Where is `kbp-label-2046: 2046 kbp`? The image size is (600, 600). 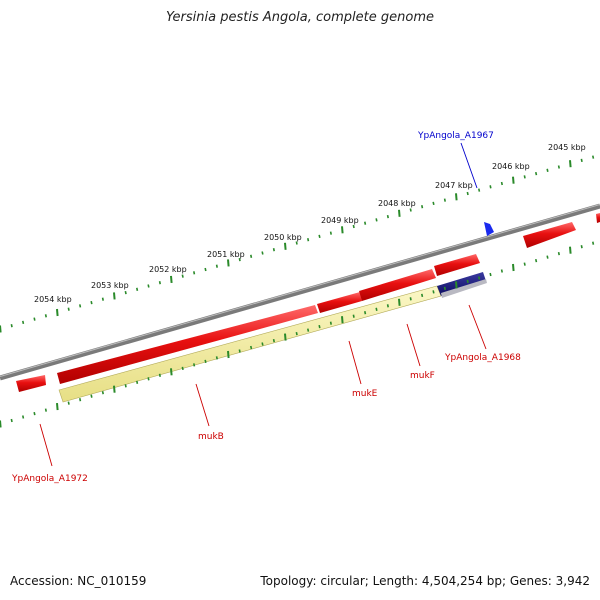
kbp-label-2046: 2046 kbp is located at coordinates (511, 166).